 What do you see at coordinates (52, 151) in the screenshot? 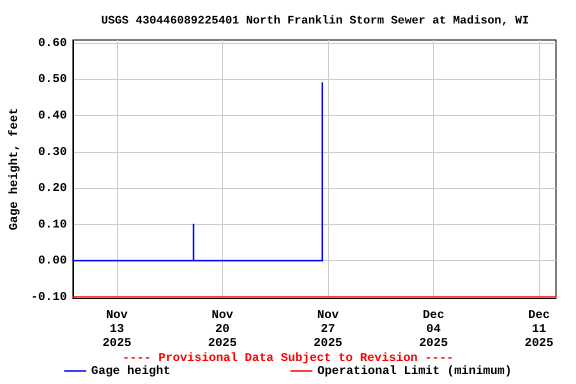
I see `y-tick-label: 0.30` at bounding box center [52, 151].